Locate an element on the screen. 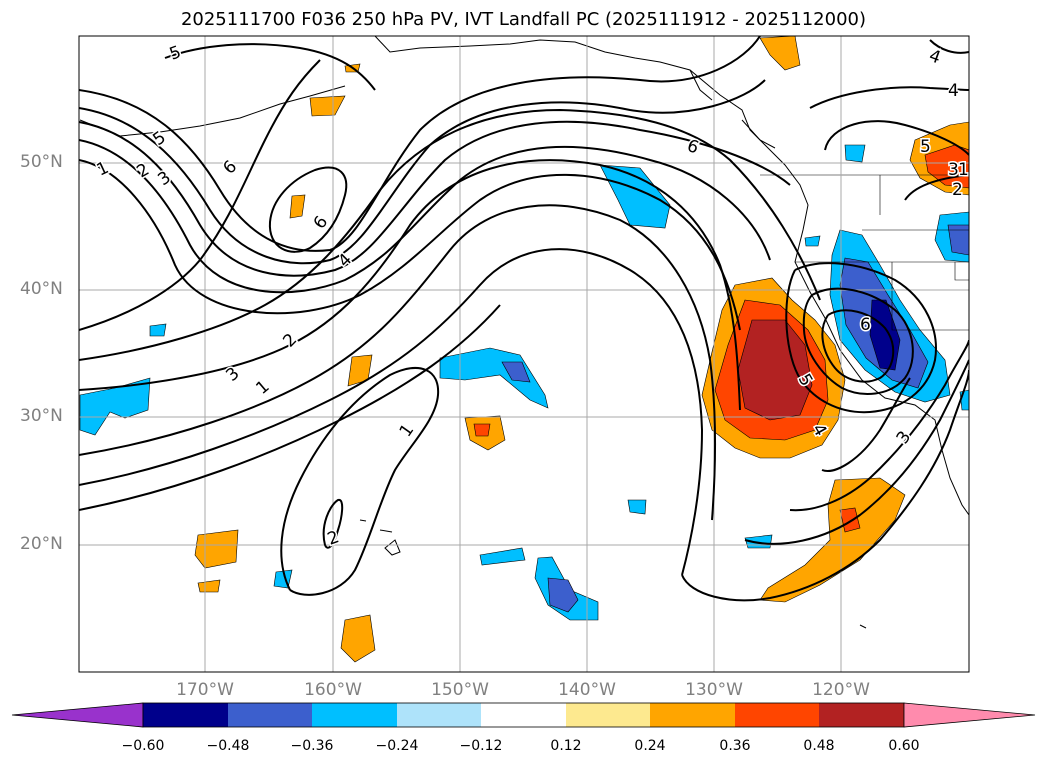 The image size is (1047, 765). longitude-label: 170°W is located at coordinates (205, 690).